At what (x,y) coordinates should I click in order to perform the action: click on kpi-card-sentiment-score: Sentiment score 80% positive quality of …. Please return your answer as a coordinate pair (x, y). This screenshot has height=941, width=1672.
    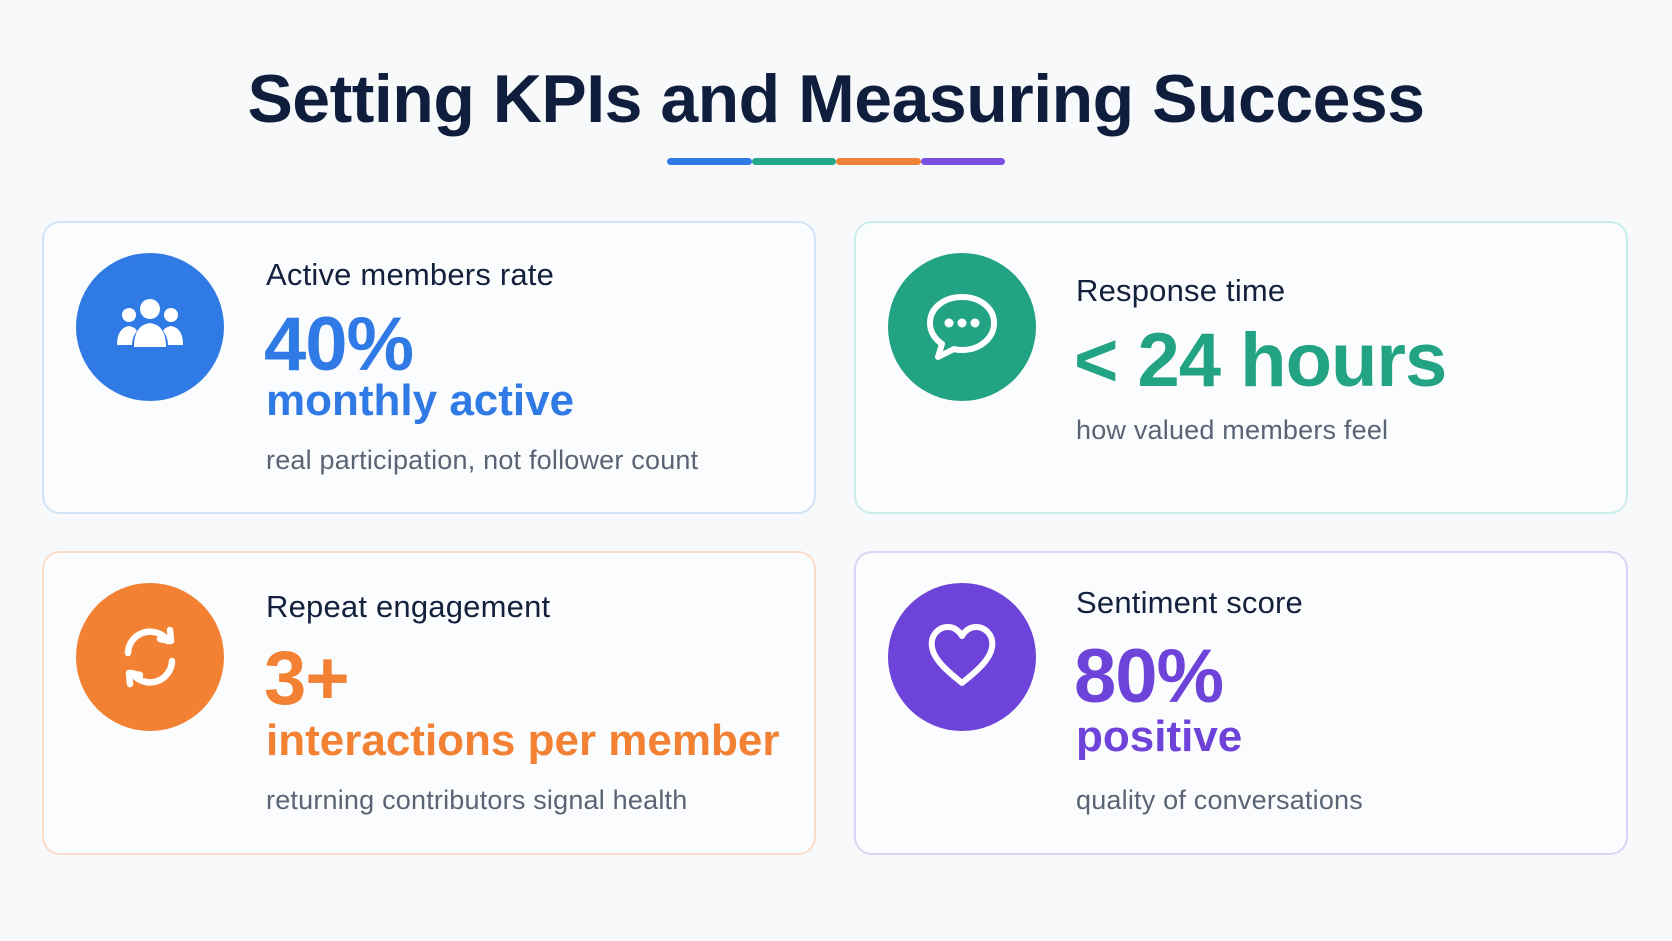
    Looking at the image, I should click on (1241, 703).